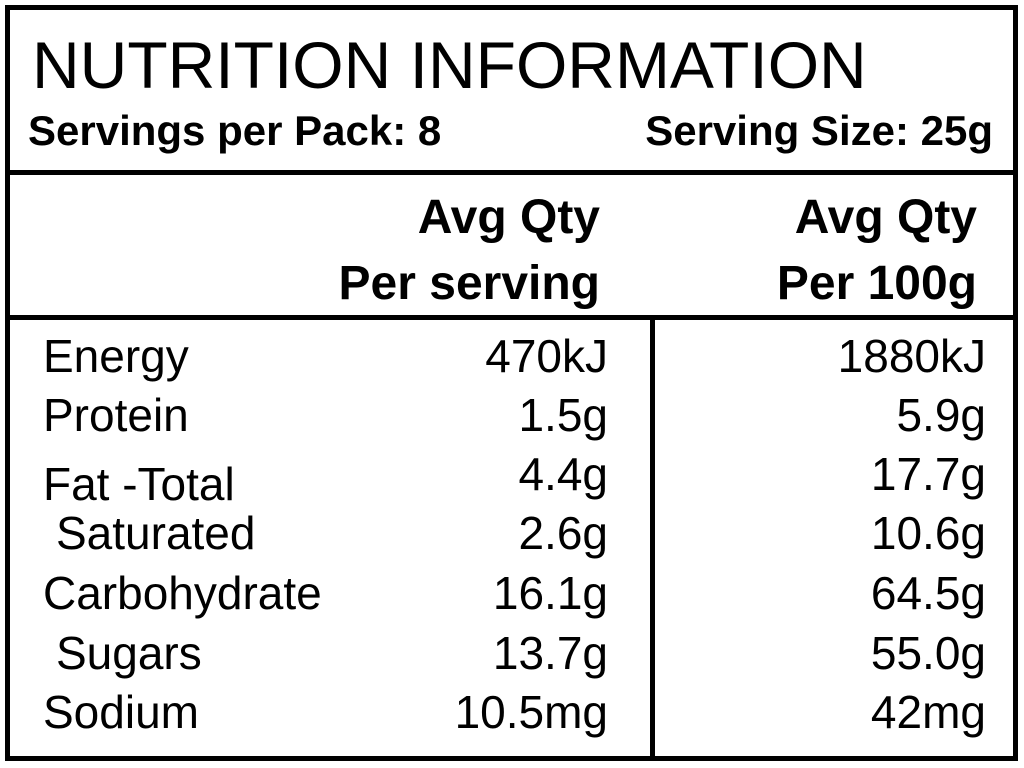 The height and width of the screenshot is (768, 1024). Describe the element at coordinates (235, 130) in the screenshot. I see `servings-per-pack: Servings per Pack: 8` at that location.